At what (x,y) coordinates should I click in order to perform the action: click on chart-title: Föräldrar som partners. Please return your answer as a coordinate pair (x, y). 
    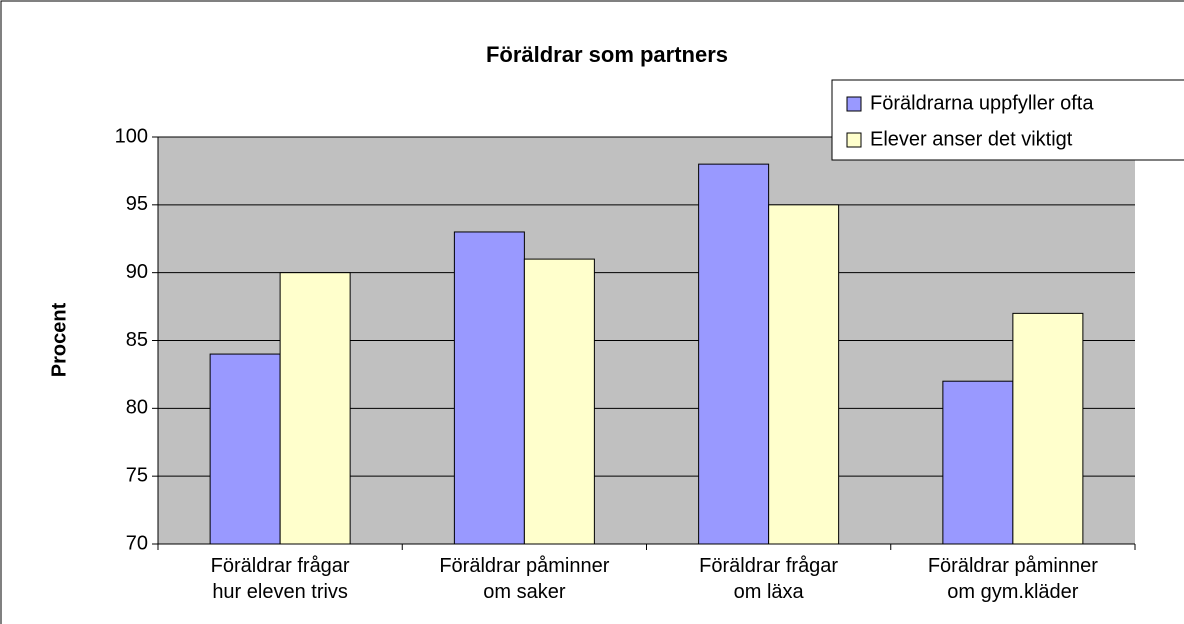
    Looking at the image, I should click on (607, 54).